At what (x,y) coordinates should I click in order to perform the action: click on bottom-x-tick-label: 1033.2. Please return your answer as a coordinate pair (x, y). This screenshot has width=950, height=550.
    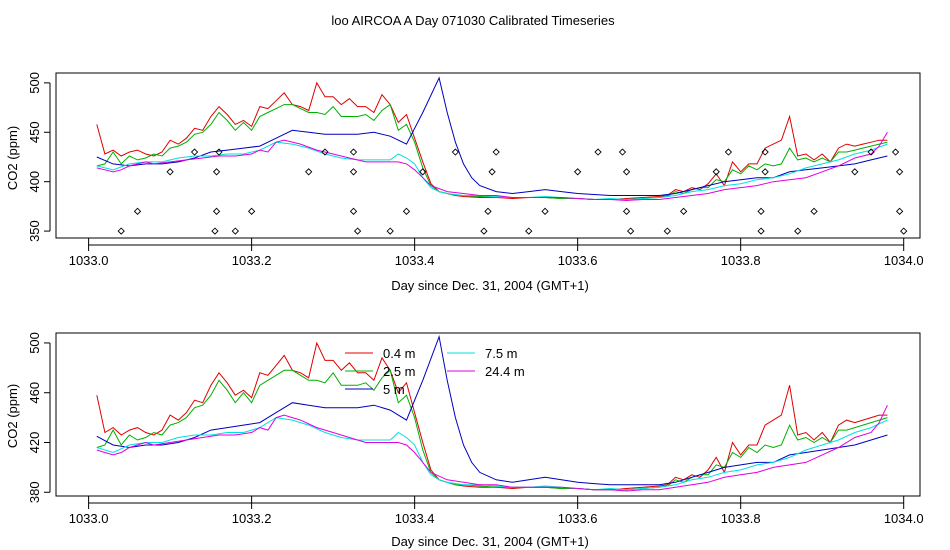
    Looking at the image, I should click on (252, 518).